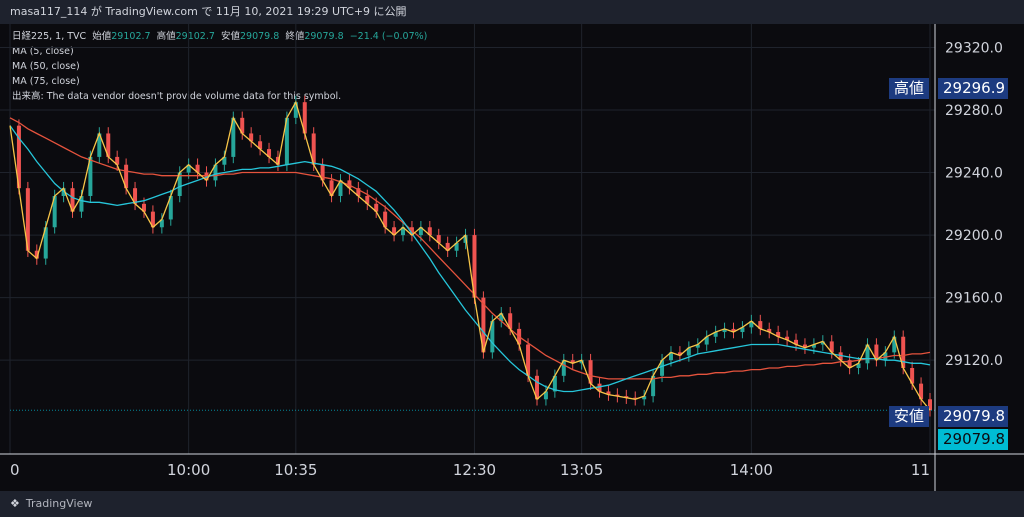 This screenshot has width=1024, height=517. I want to click on x-tick-label: 10:35, so click(295, 470).